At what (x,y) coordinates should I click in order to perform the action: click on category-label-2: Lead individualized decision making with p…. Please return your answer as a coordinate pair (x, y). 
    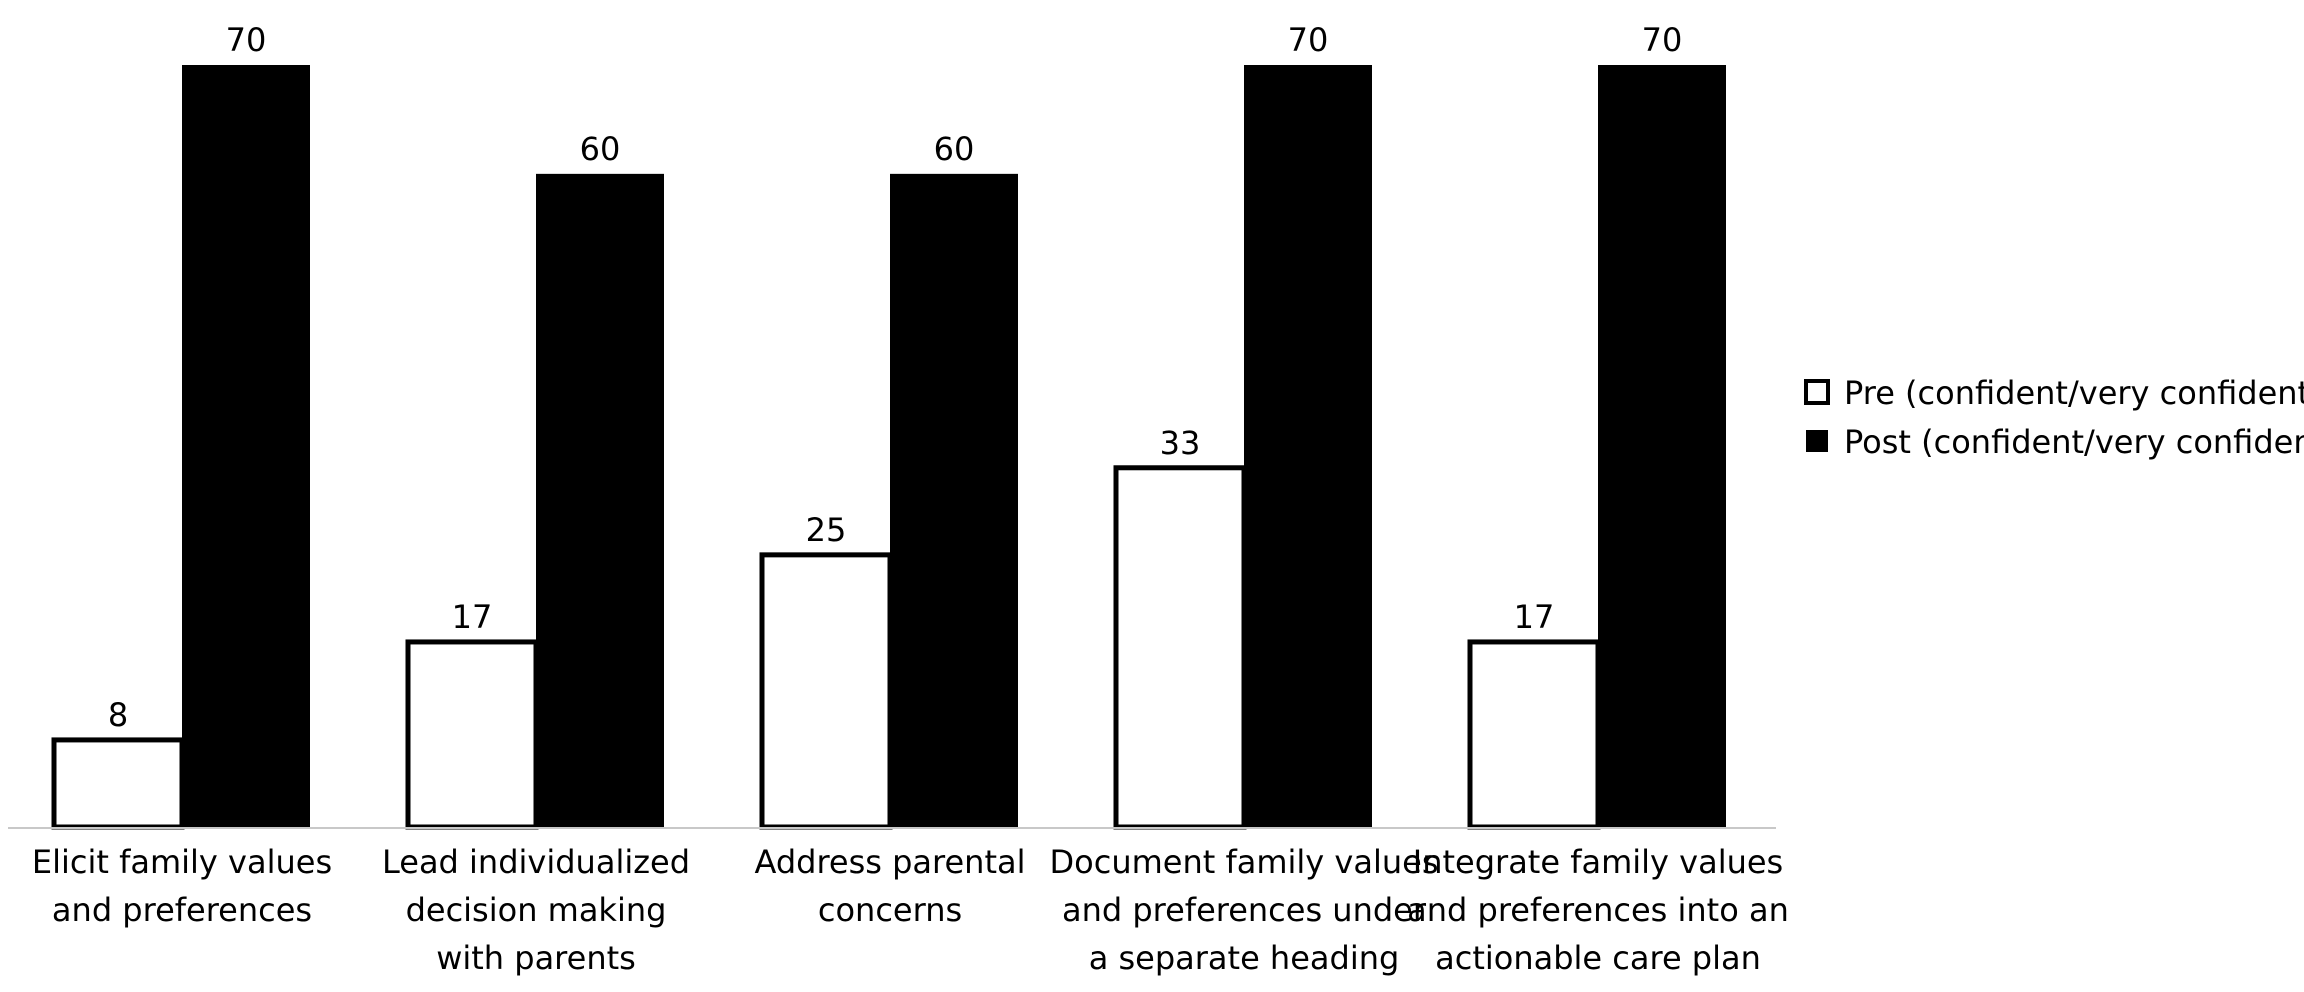
    Looking at the image, I should click on (536, 910).